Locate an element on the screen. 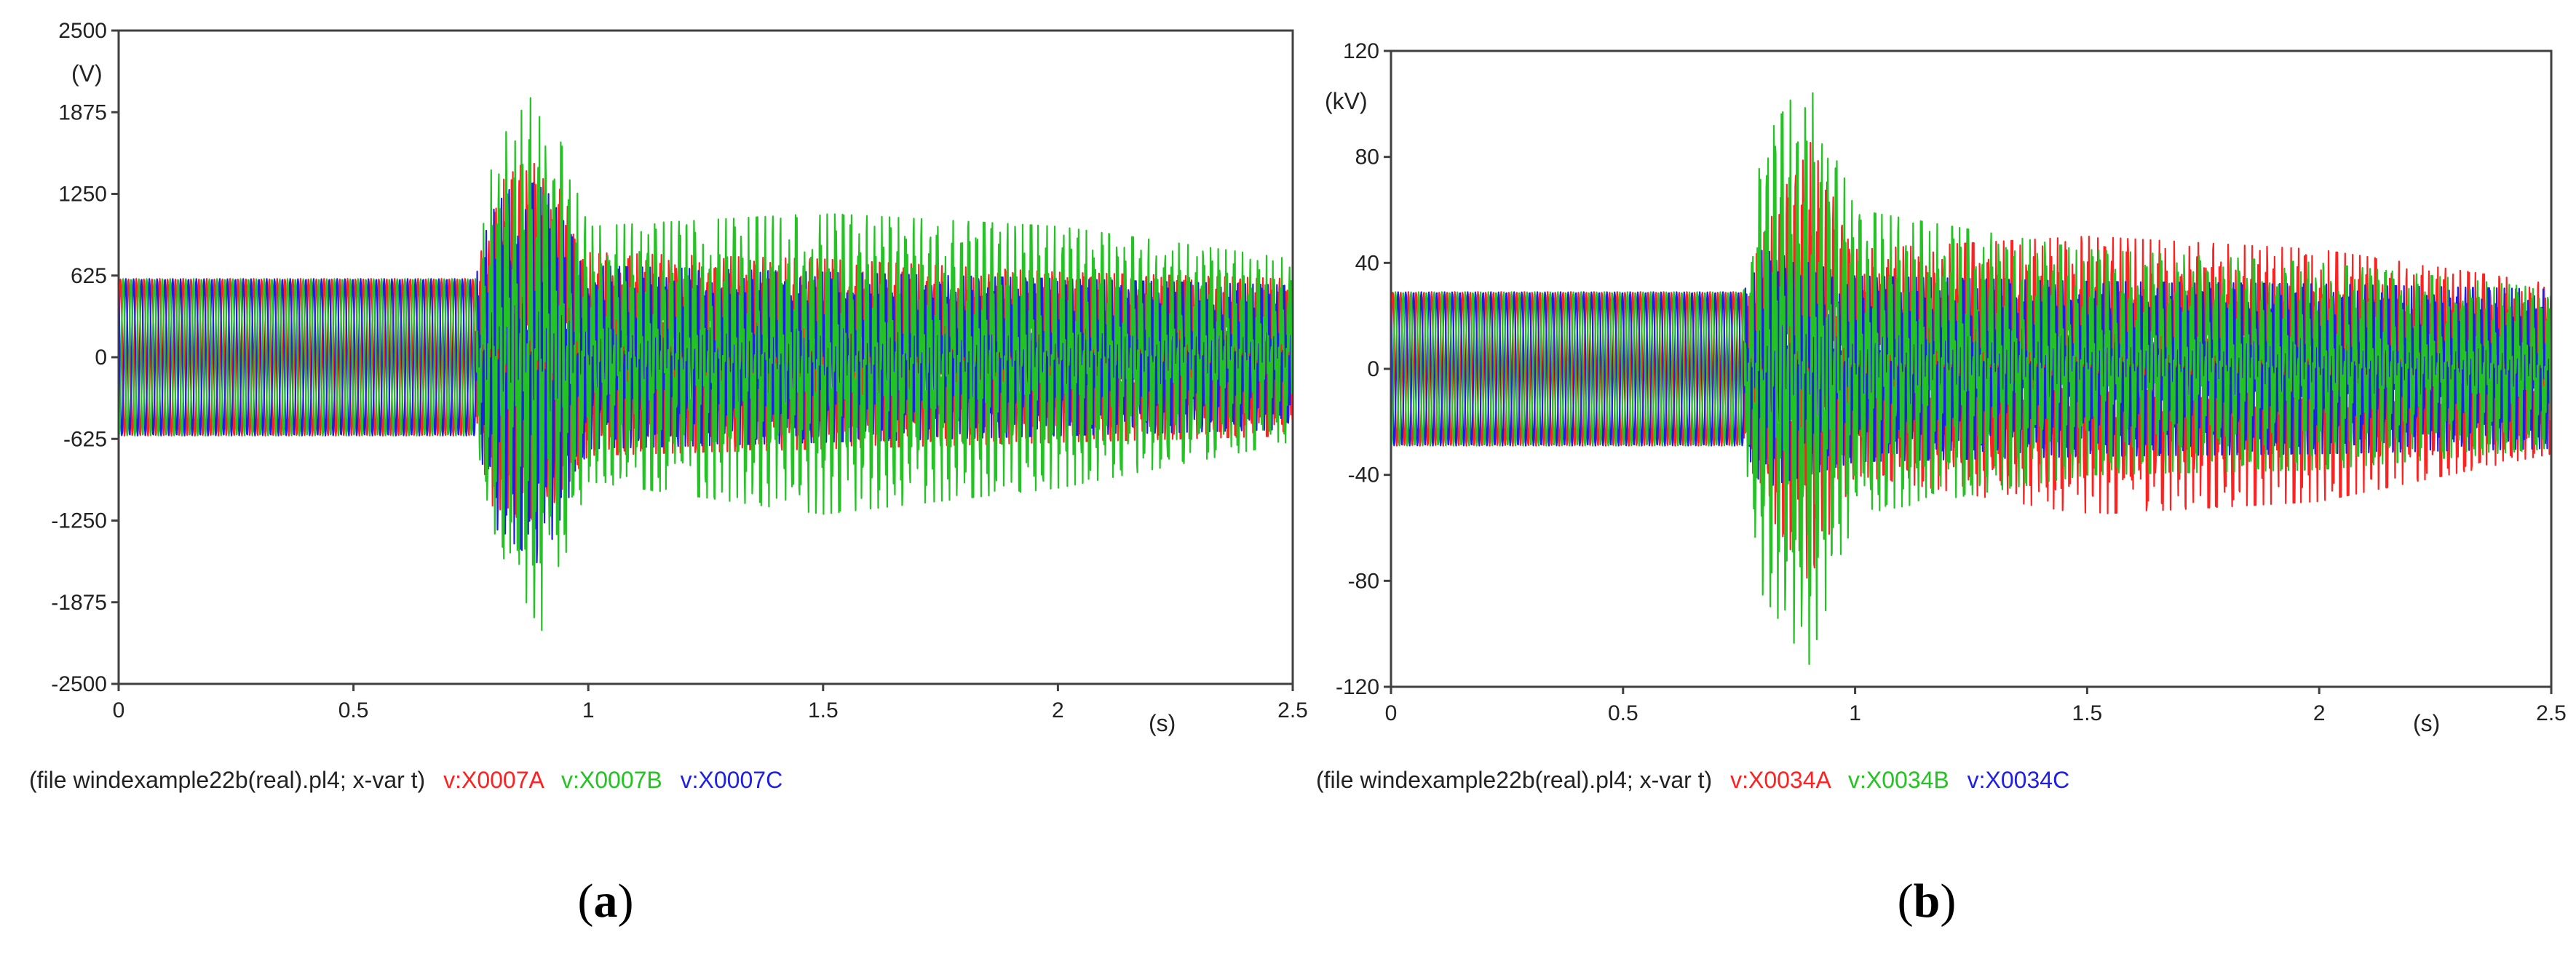  legend-file-text-b: (file windexample22b(real).pl4; x-var t) is located at coordinates (1514, 780).